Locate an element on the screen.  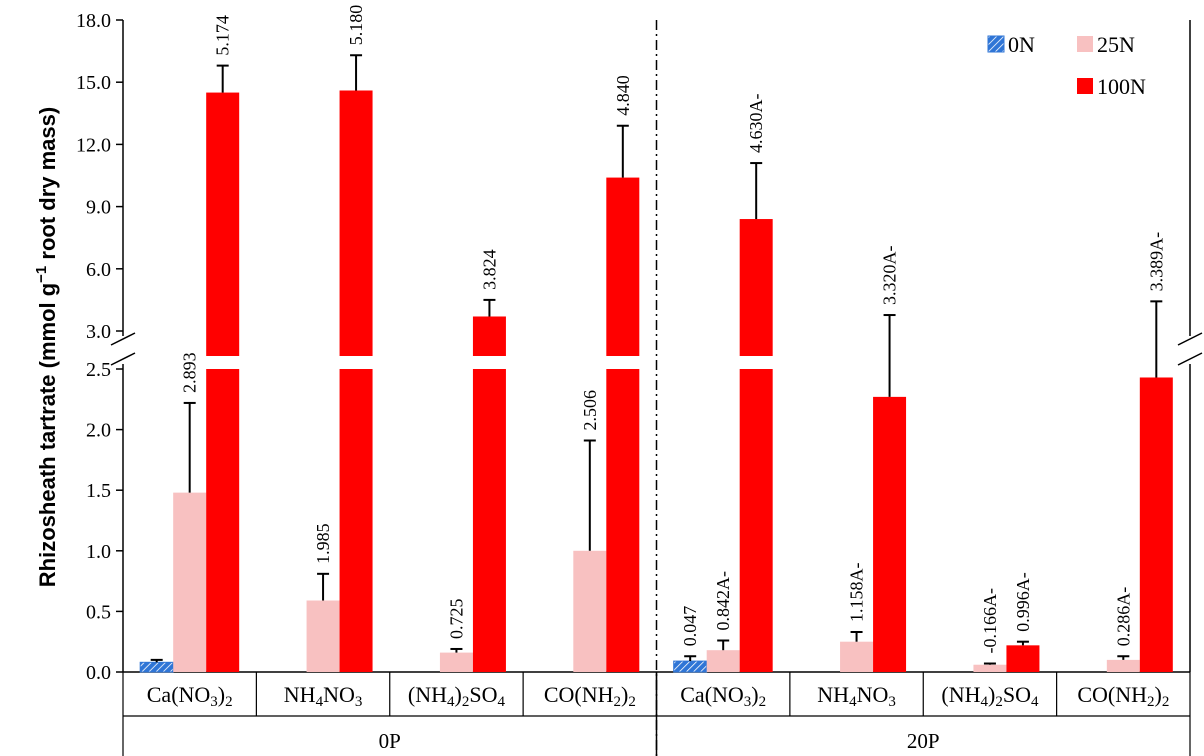
data-label: 5.174 is located at coordinates (223, 35).